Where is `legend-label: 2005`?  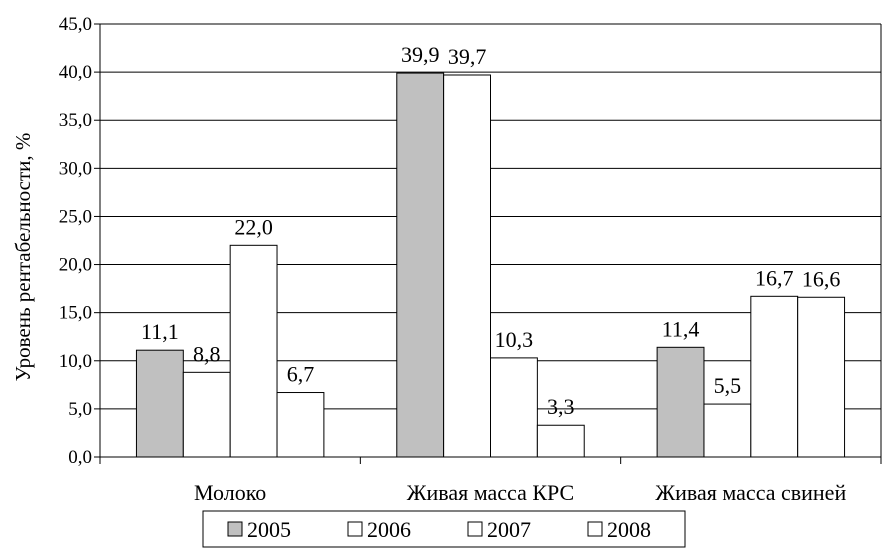 legend-label: 2005 is located at coordinates (269, 529).